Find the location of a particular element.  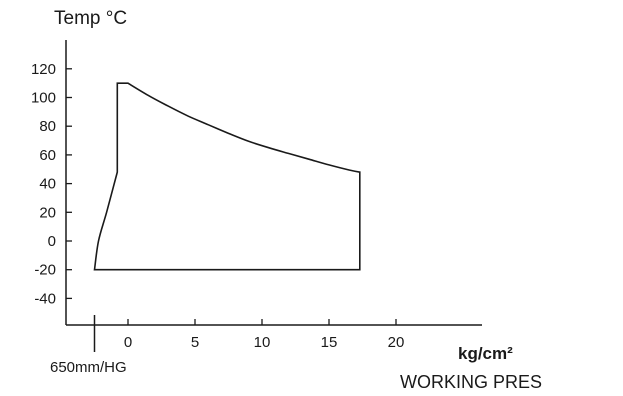

x-tick-label: 15 is located at coordinates (329, 342).